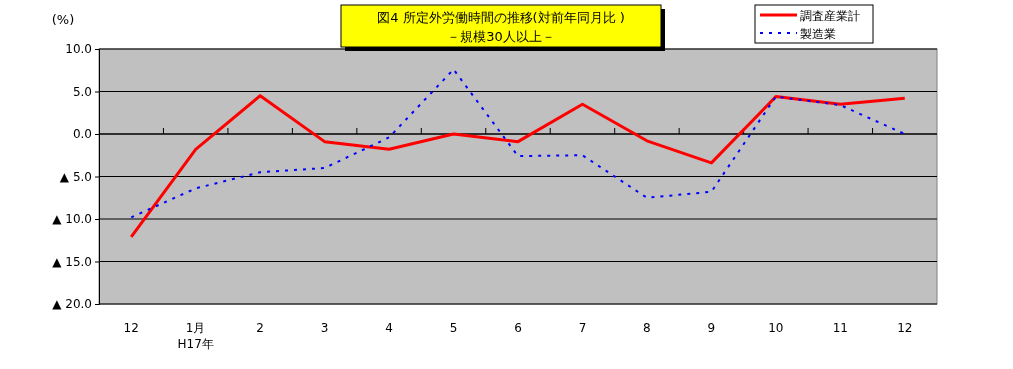 The height and width of the screenshot is (369, 1013). What do you see at coordinates (582, 328) in the screenshot?
I see `x-tick-label: 7` at bounding box center [582, 328].